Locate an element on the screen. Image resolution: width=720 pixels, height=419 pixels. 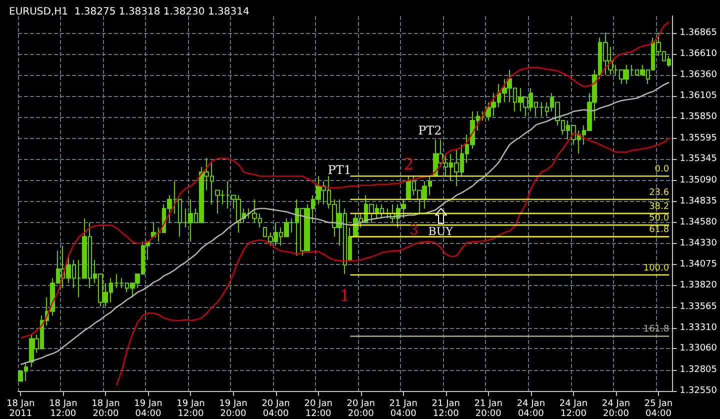
y-tick-label: 1.35850 is located at coordinates (699, 117).